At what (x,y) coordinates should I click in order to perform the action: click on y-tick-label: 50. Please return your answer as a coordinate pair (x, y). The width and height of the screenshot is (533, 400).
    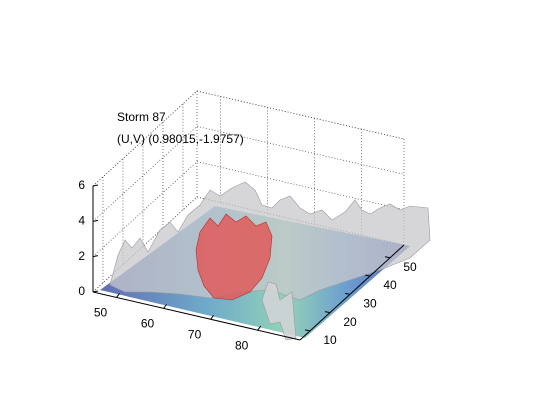
    Looking at the image, I should click on (410, 267).